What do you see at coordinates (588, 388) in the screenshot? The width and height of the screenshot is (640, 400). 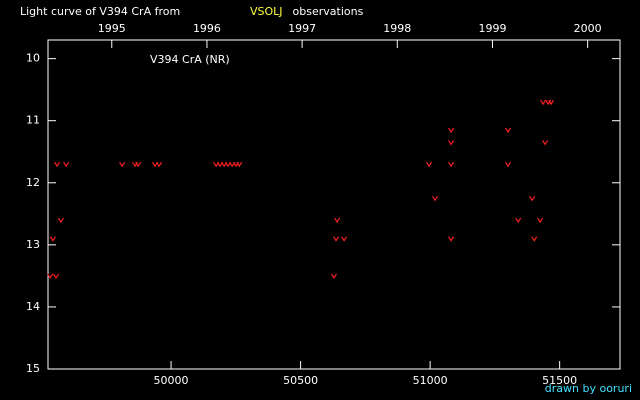 I see `credit: drawn by ooruri` at bounding box center [588, 388].